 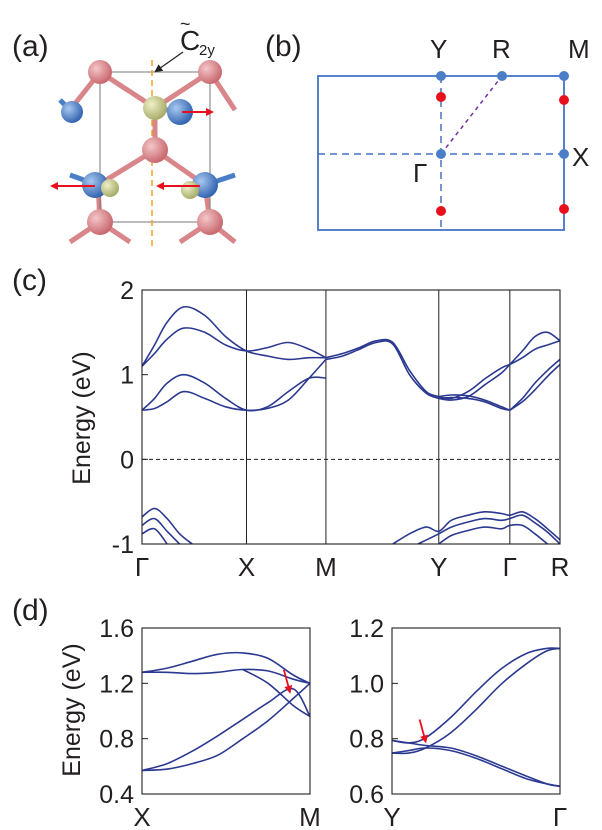 I want to click on y-tick-label: 0.4, so click(x=116, y=795).